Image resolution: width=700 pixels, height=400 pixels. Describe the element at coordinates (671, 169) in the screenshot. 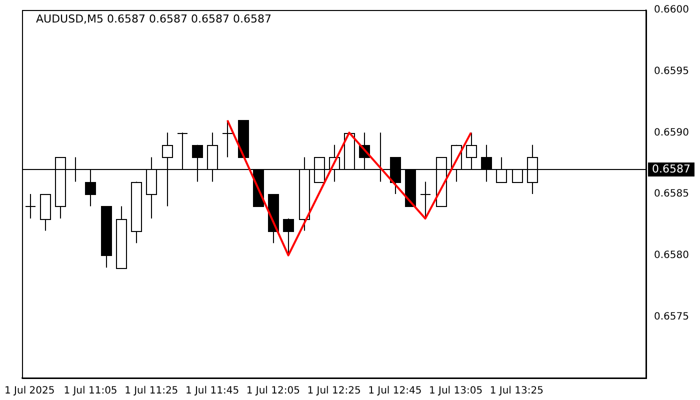

I see `ref-line-label: 0.6587` at that location.